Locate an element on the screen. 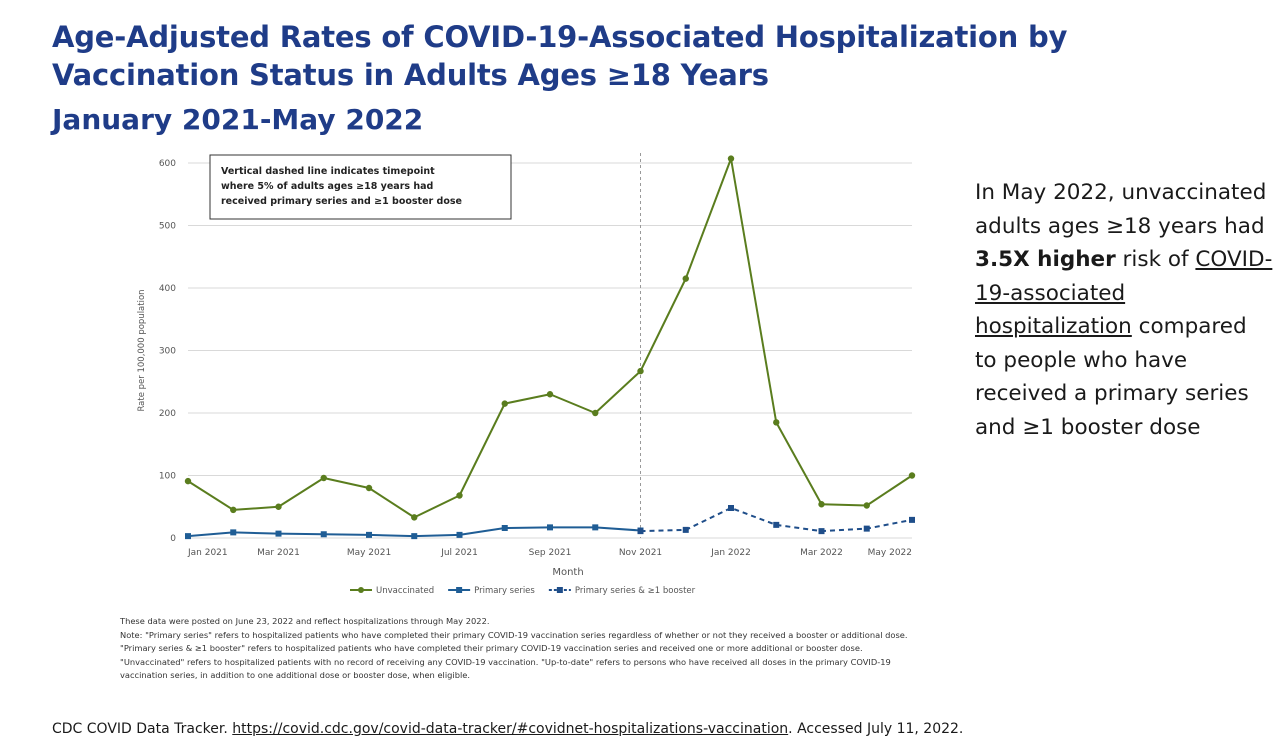 This screenshot has height=740, width=1280. y-tick-label: 600 is located at coordinates (167, 164).